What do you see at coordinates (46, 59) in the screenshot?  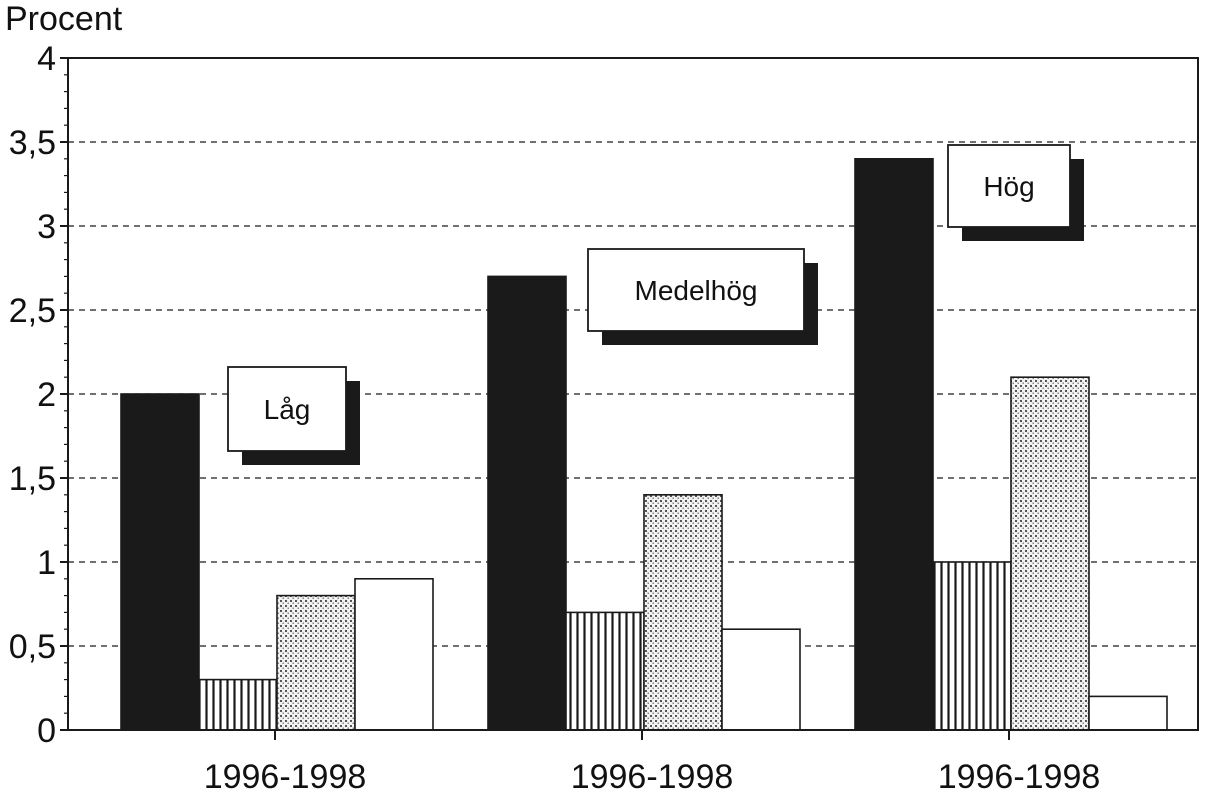 I see `y-tick-label: 4` at bounding box center [46, 59].